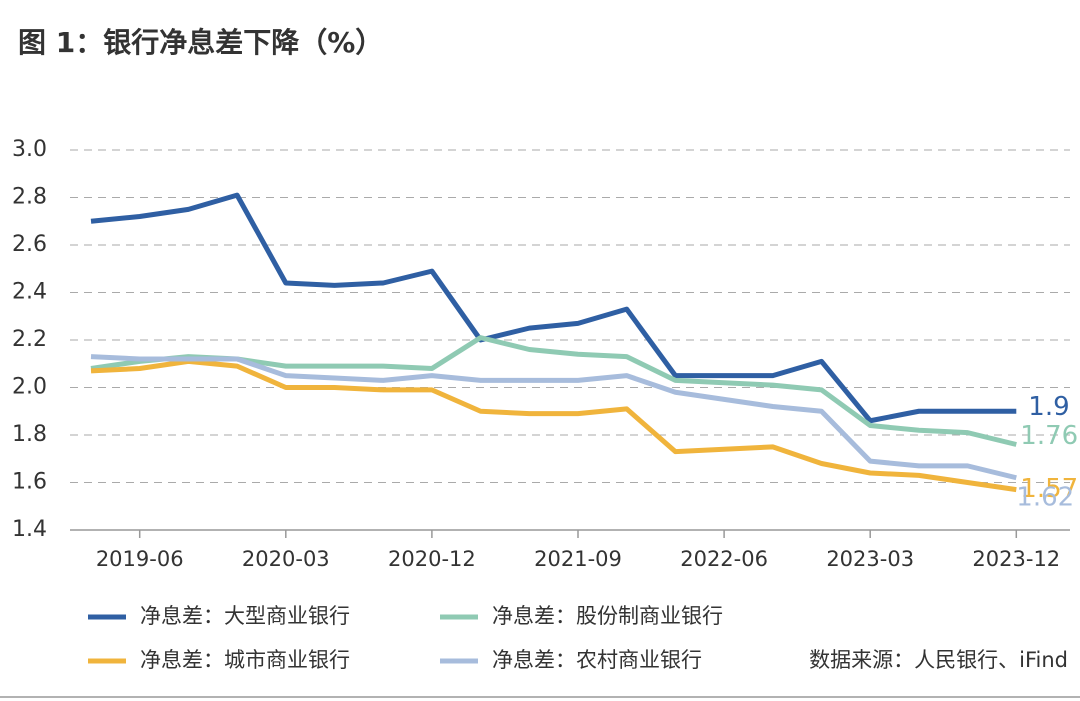  What do you see at coordinates (938, 660) in the screenshot?
I see `source-note: 数据来源：人民银行、iFind` at bounding box center [938, 660].